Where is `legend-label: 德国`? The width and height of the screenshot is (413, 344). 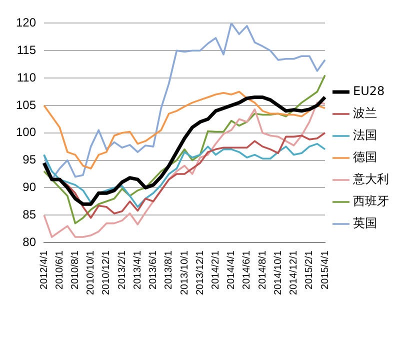
legend-label: 德国 is located at coordinates (365, 157).